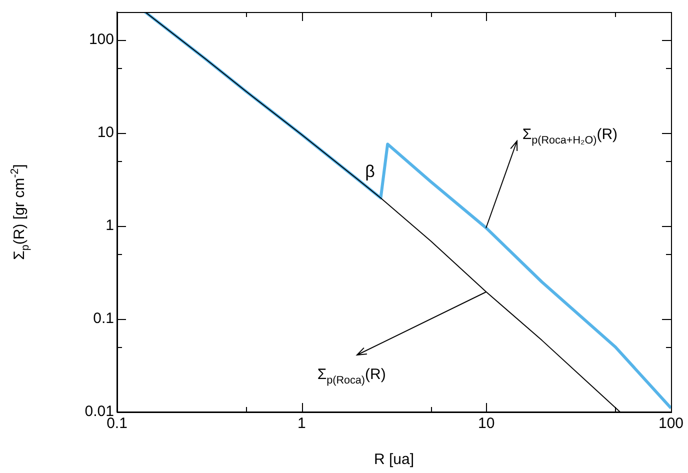 Image resolution: width=688 pixels, height=473 pixels. What do you see at coordinates (20, 212) in the screenshot?
I see `y-axis-title: Σp(R) [gr cm-2]` at bounding box center [20, 212].